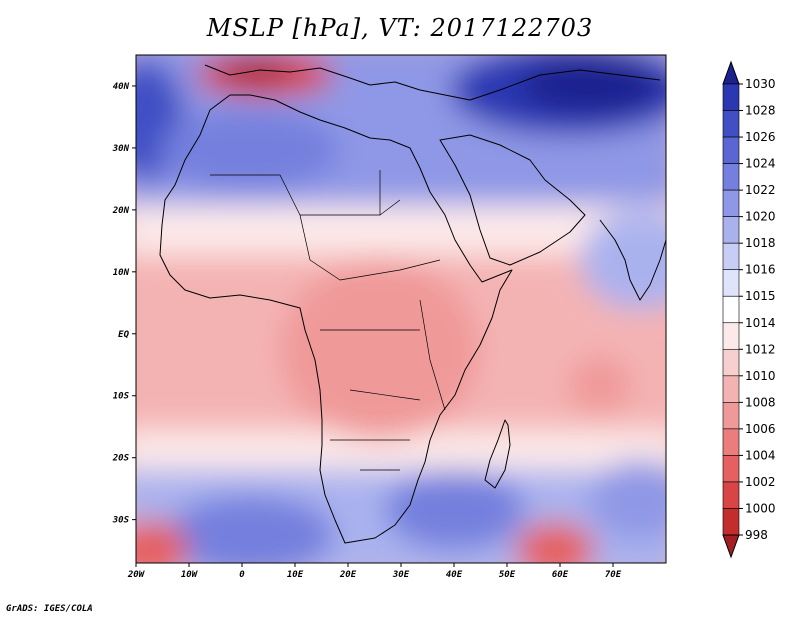 This screenshot has height=618, width=800. Describe the element at coordinates (760, 137) in the screenshot. I see `colorbar-label: 1026` at that location.